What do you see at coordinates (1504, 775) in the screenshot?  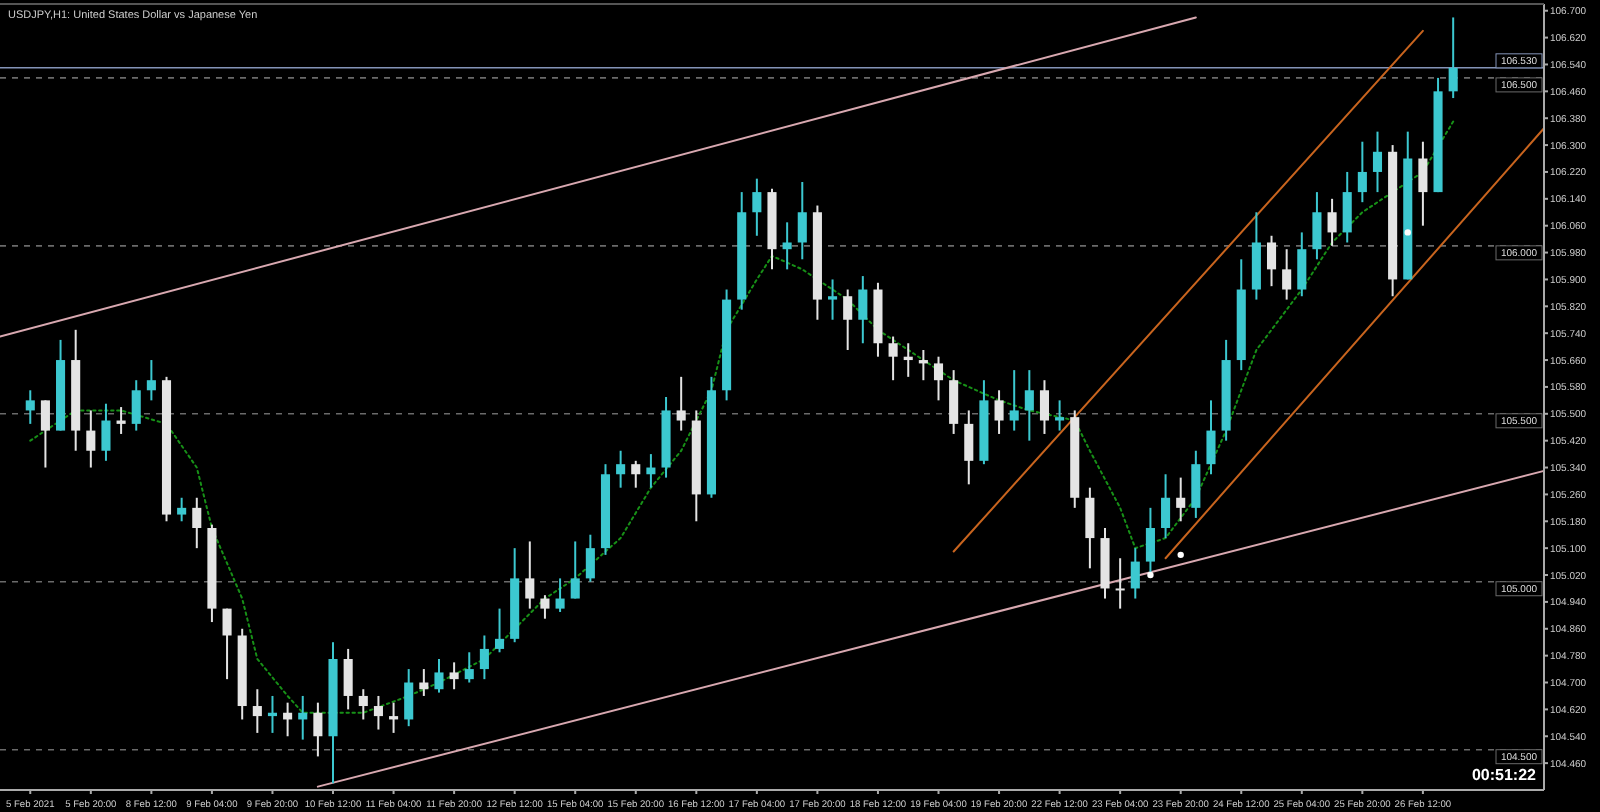 I see `annotation: 00:51:22` at bounding box center [1504, 775].